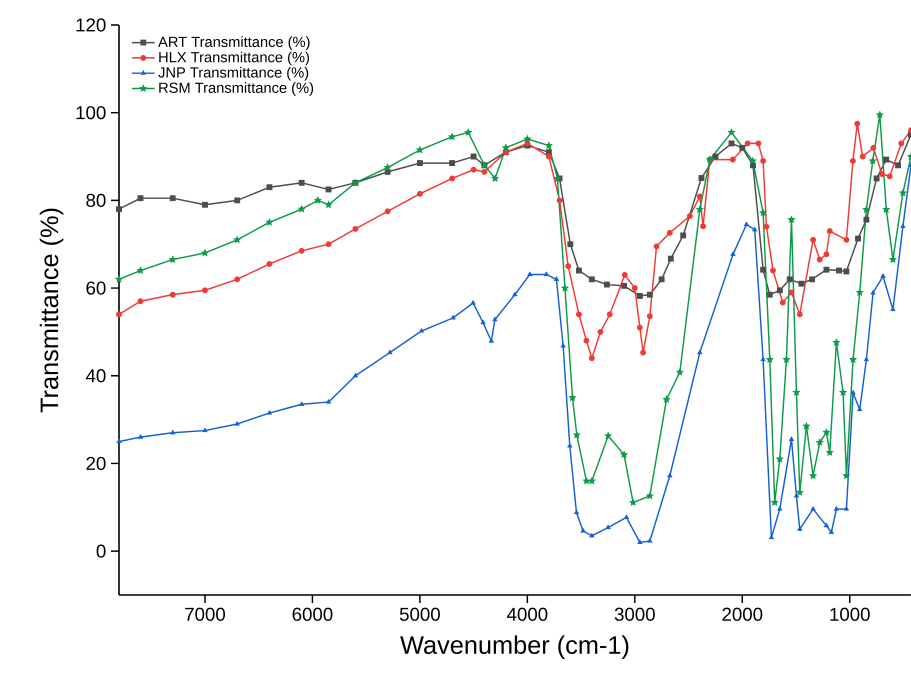  What do you see at coordinates (233, 73) in the screenshot?
I see `legend-label: JNP Transmittance (%)` at bounding box center [233, 73].